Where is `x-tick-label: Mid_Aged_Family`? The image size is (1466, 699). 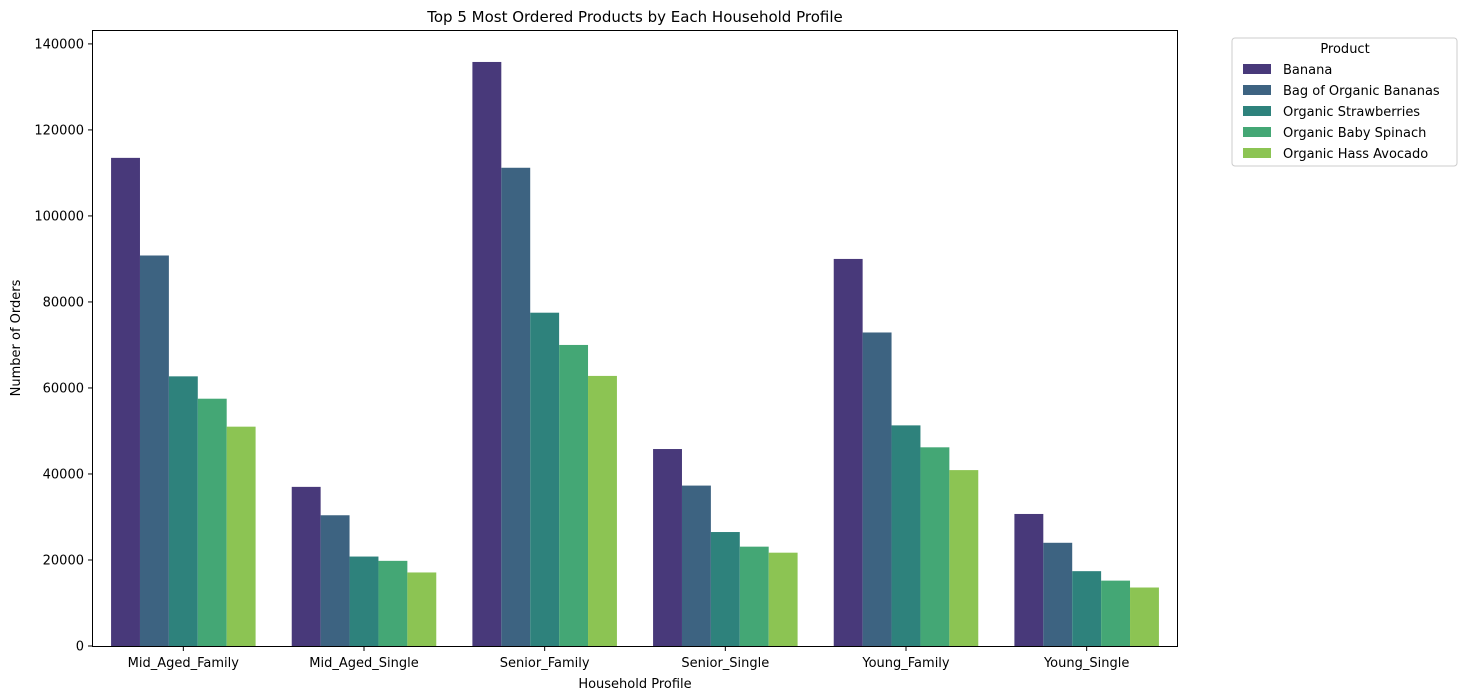
x-tick-label: Mid_Aged_Family is located at coordinates (184, 663).